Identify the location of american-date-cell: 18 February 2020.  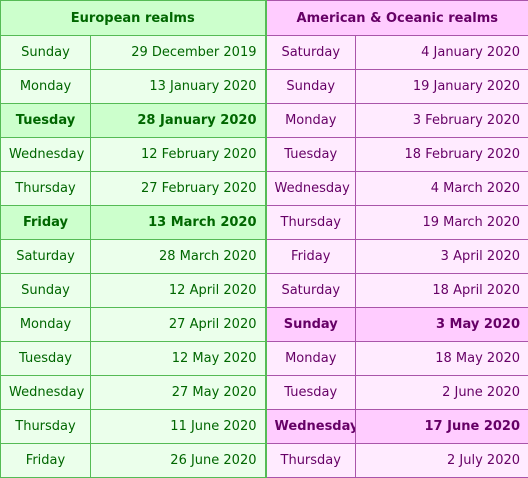
(442, 155).